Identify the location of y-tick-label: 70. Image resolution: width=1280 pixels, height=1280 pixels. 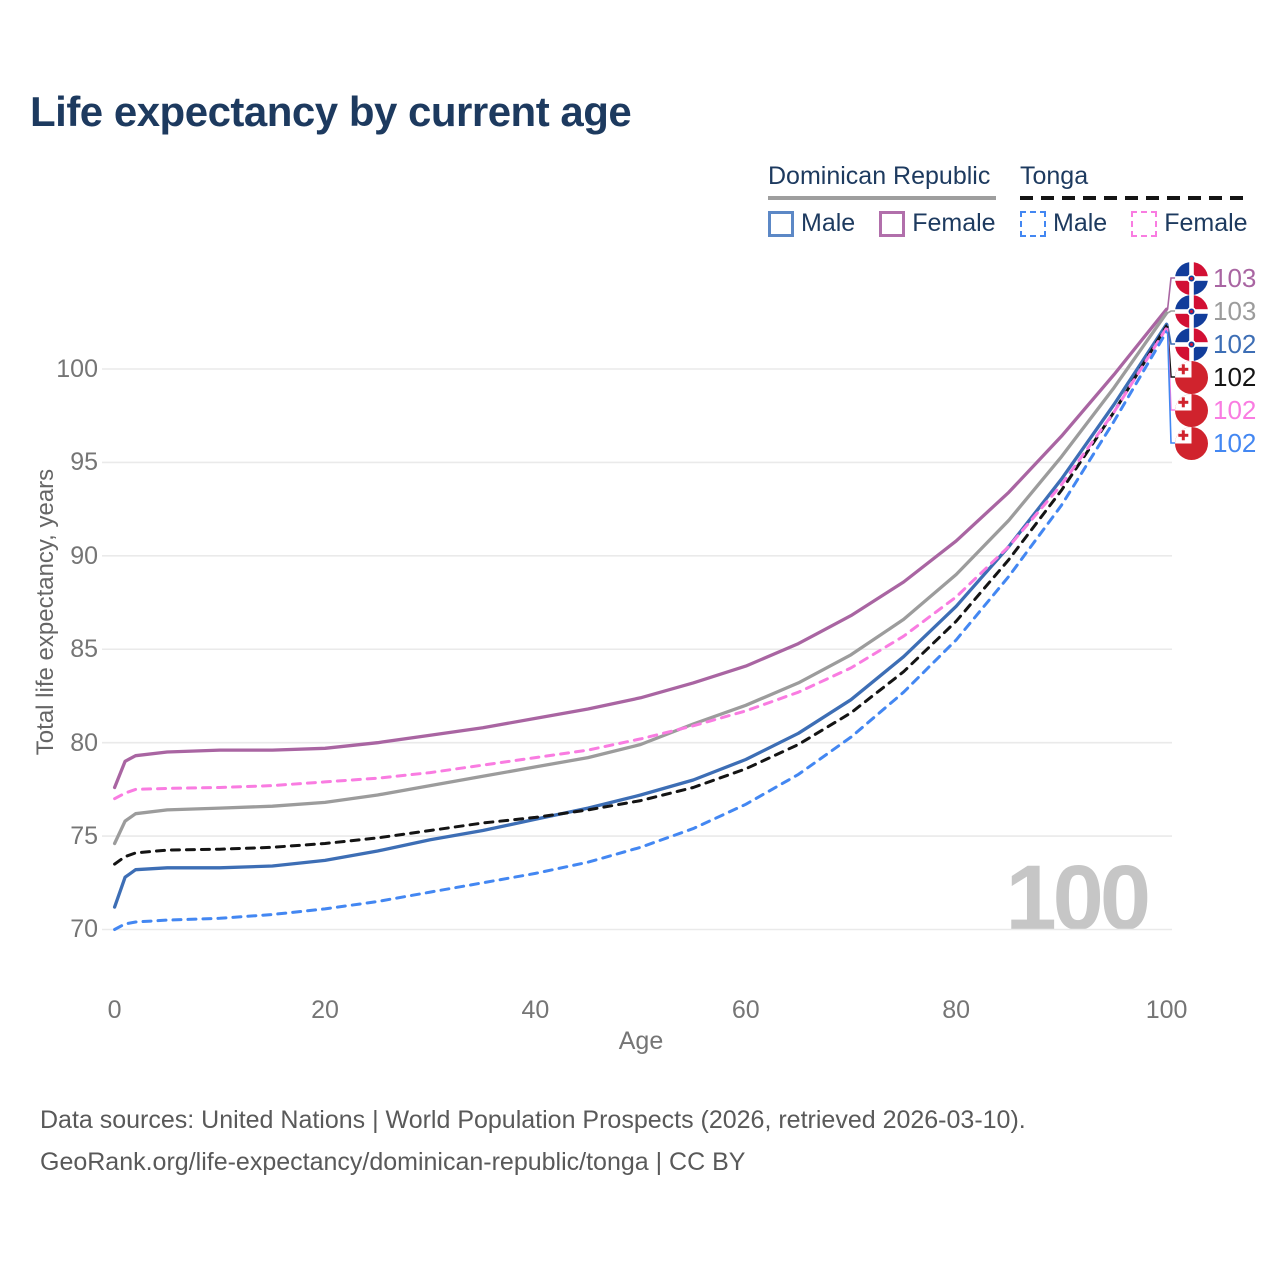
(84, 929).